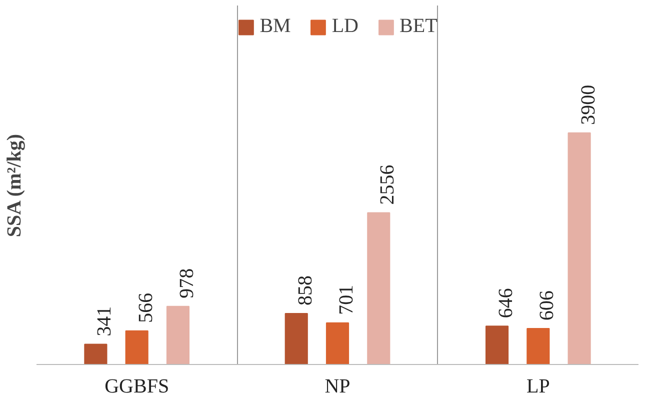  I want to click on x-tick-label: NP, so click(337, 387).